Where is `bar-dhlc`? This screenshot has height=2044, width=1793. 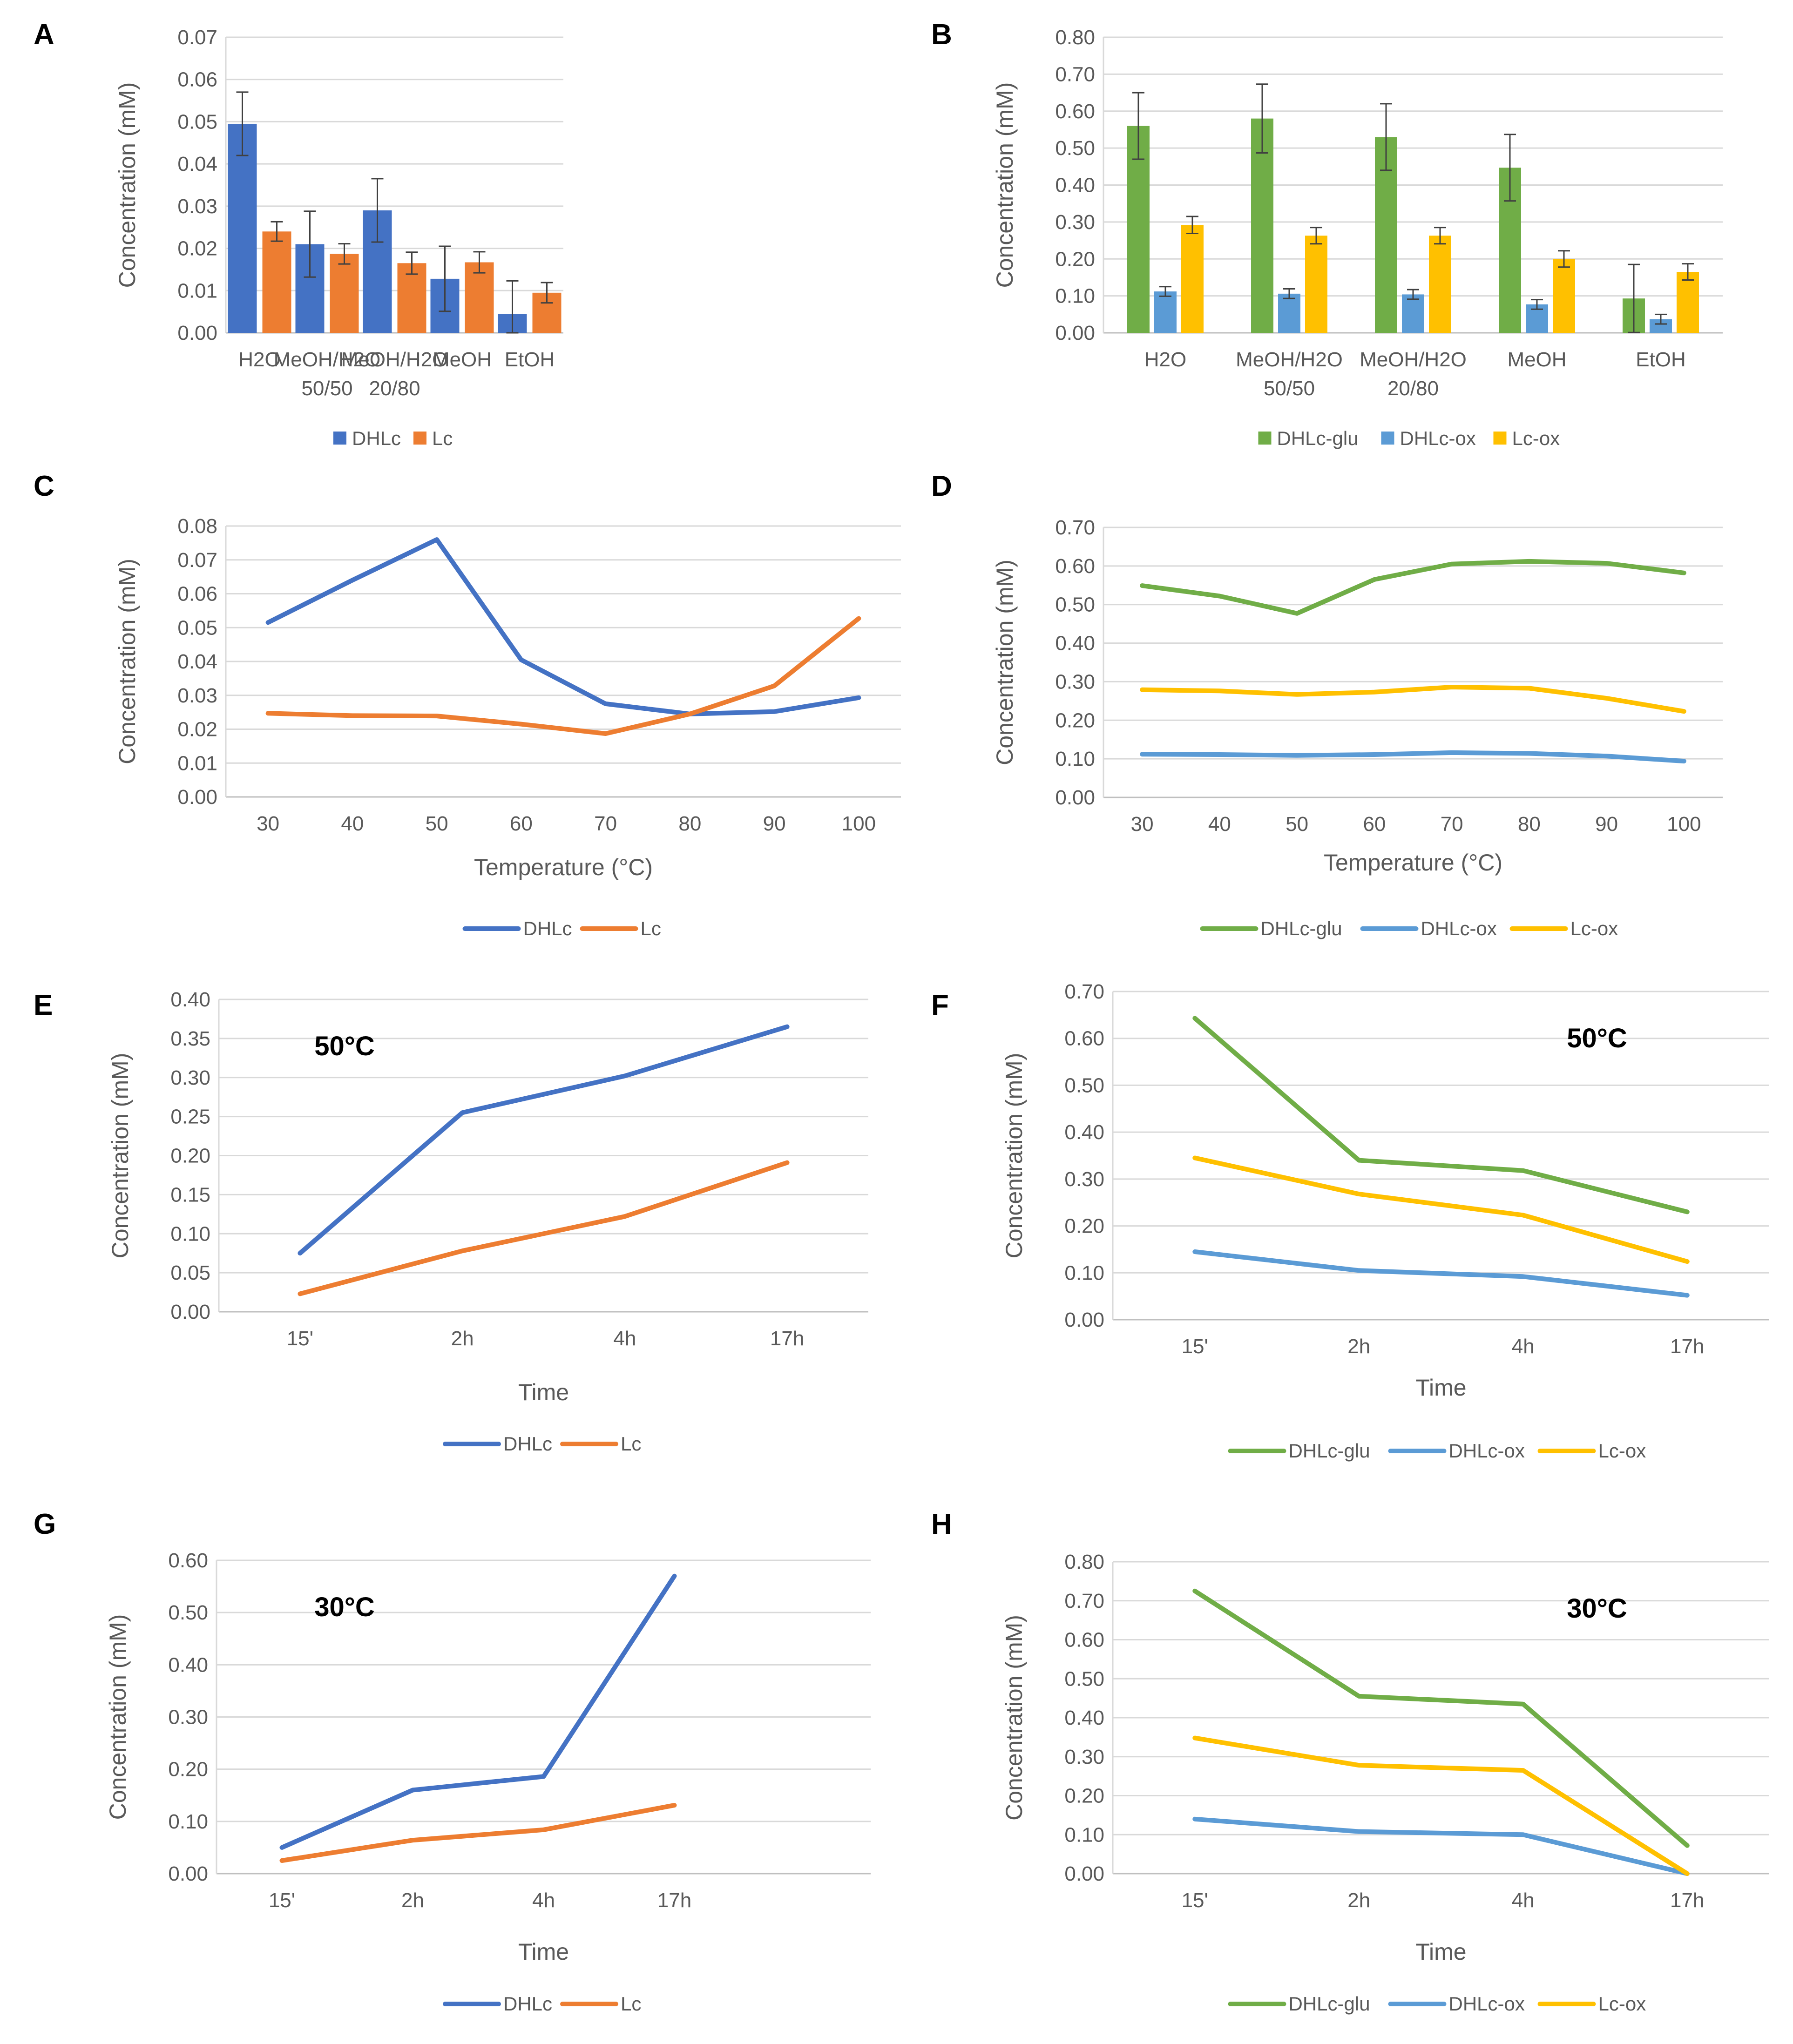 bar-dhlc is located at coordinates (242, 228).